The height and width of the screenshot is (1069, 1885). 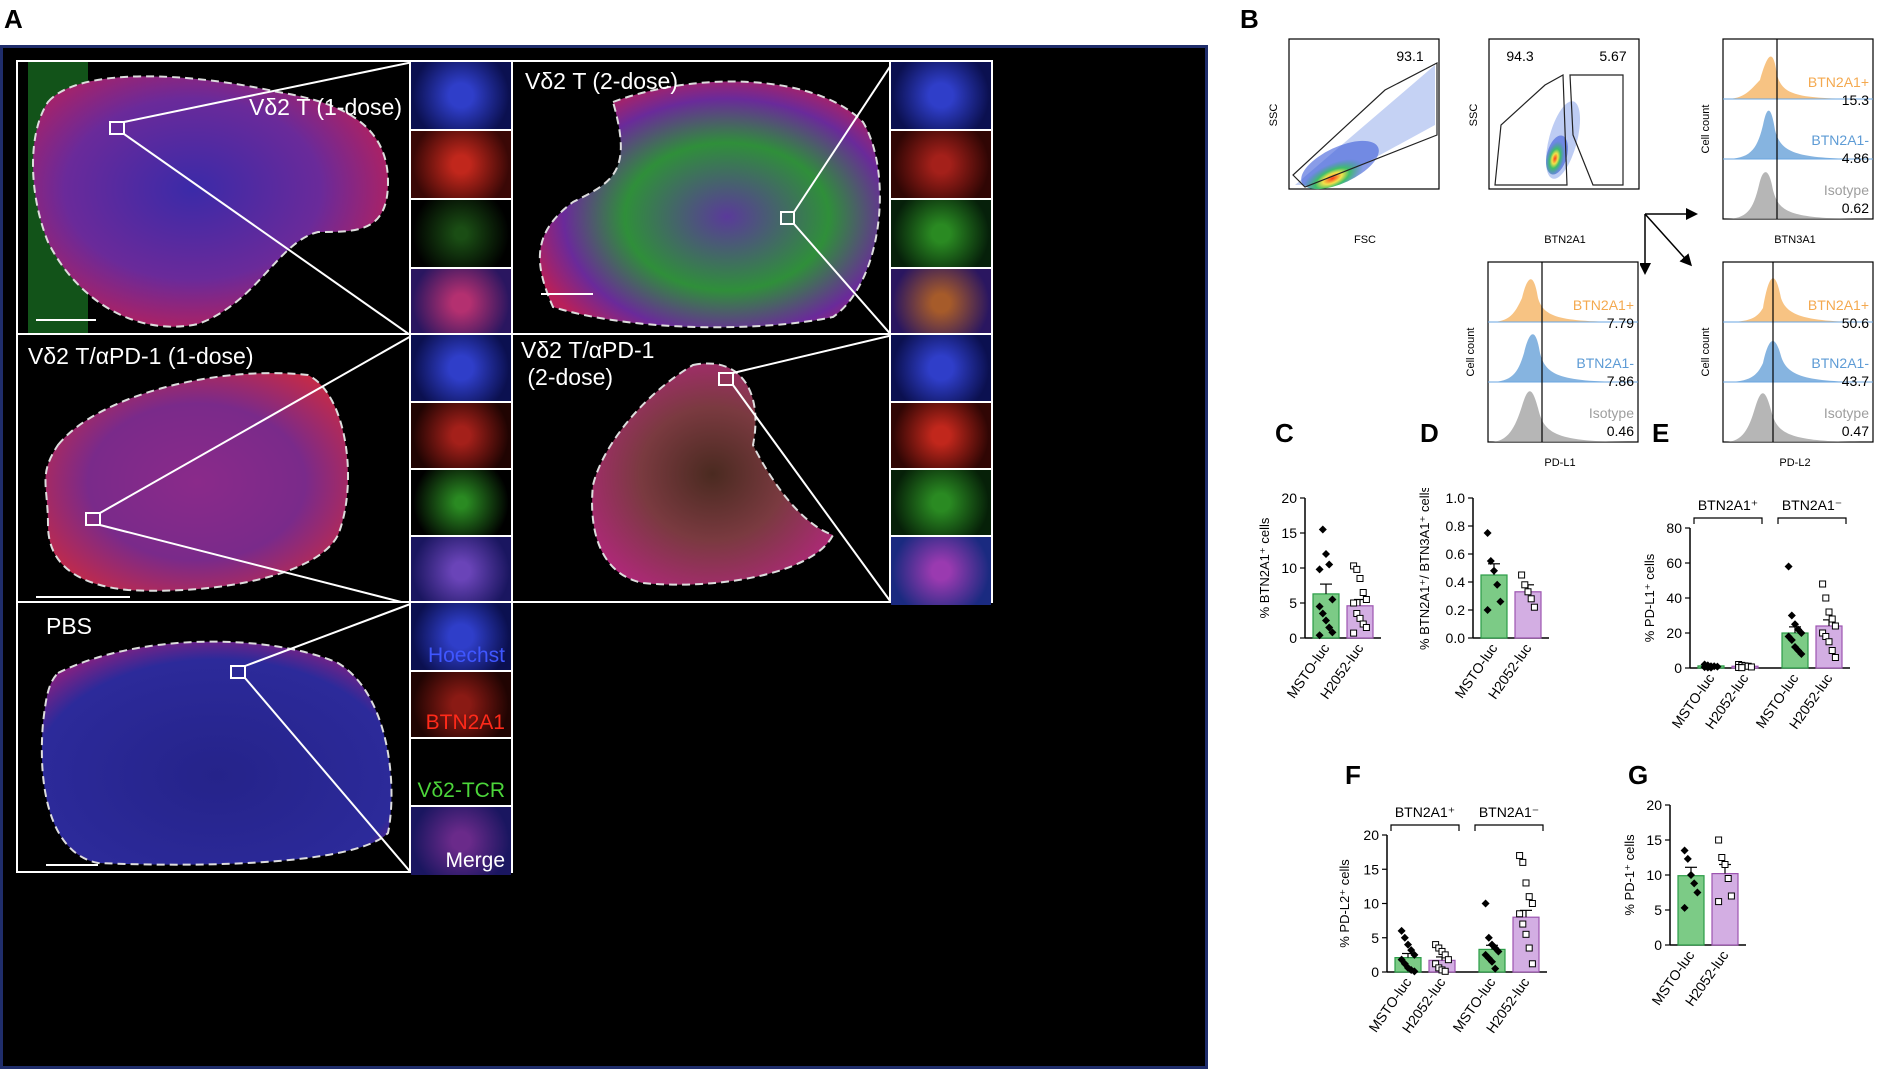 What do you see at coordinates (588, 363) in the screenshot?
I see `tile-label: Vδ2 T/αPD-1 (2-dose)` at bounding box center [588, 363].